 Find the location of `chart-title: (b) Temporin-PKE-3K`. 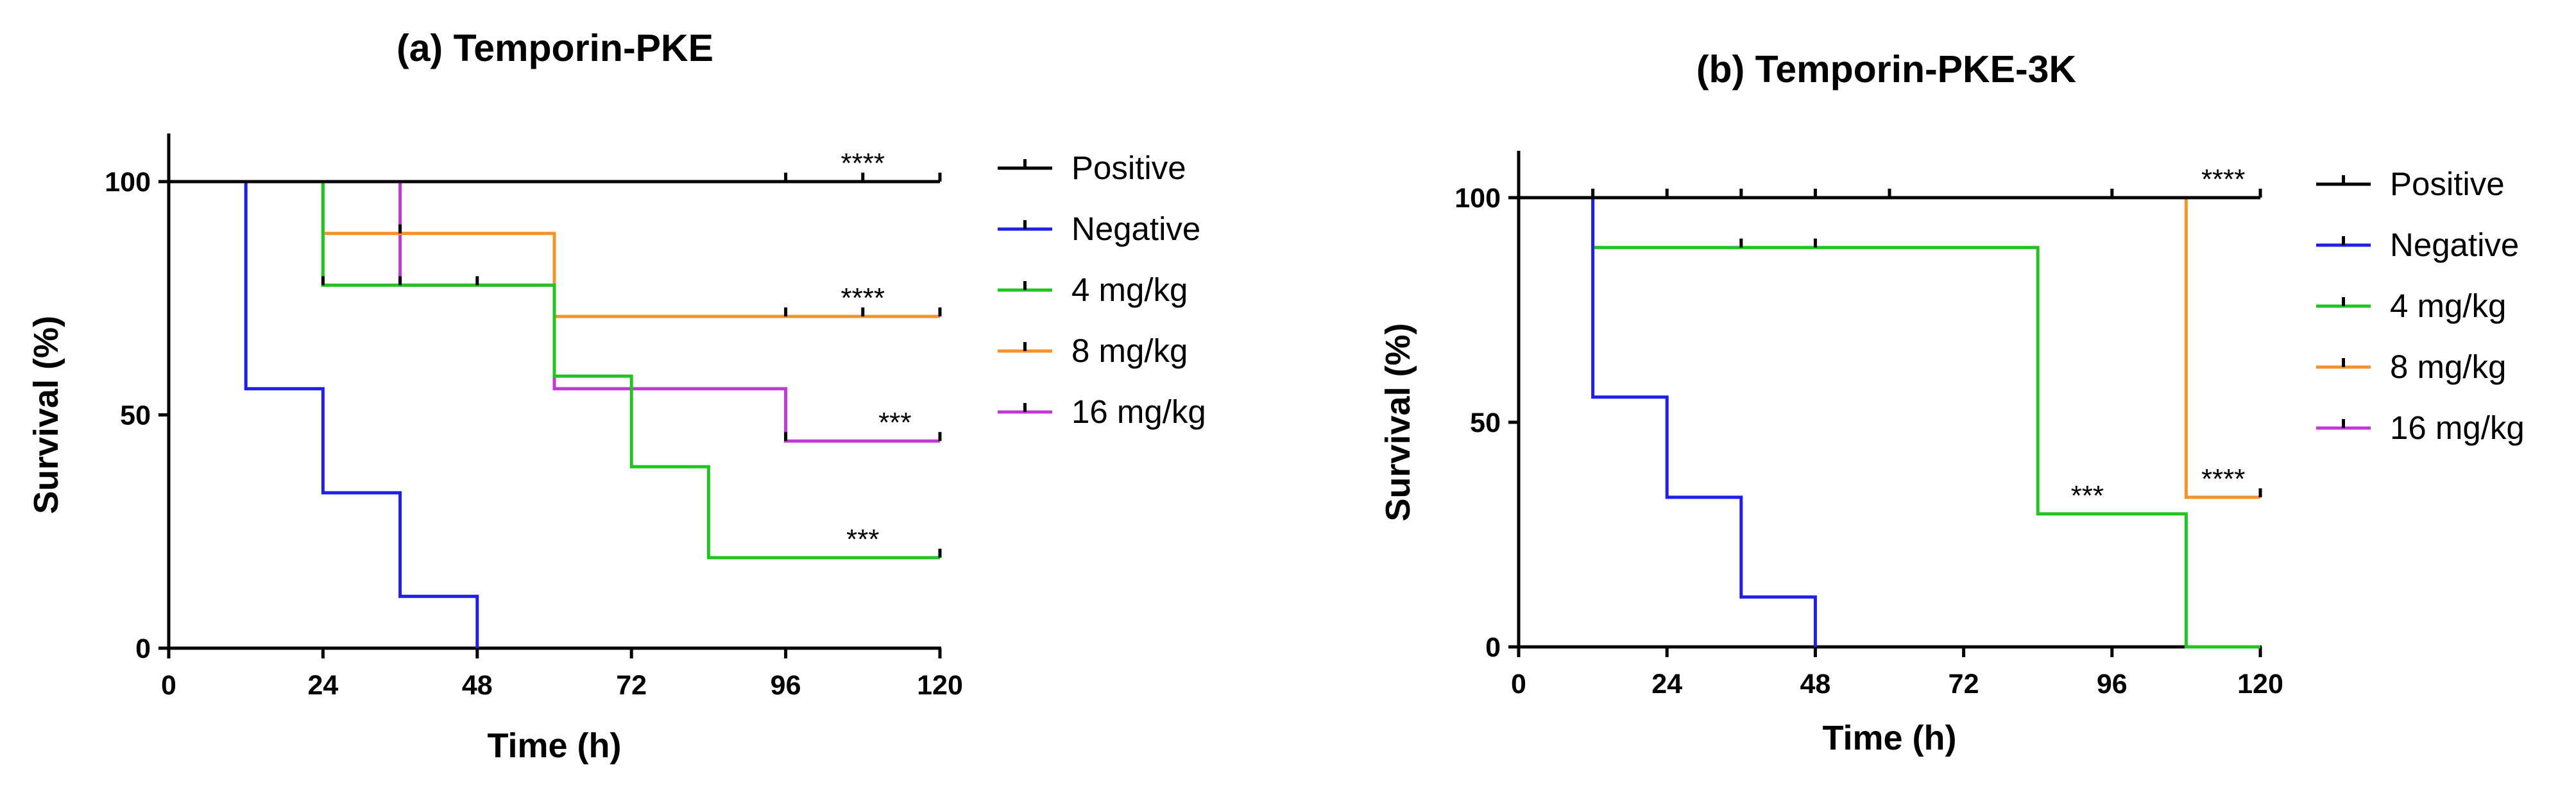

chart-title: (b) Temporin-PKE-3K is located at coordinates (1886, 69).